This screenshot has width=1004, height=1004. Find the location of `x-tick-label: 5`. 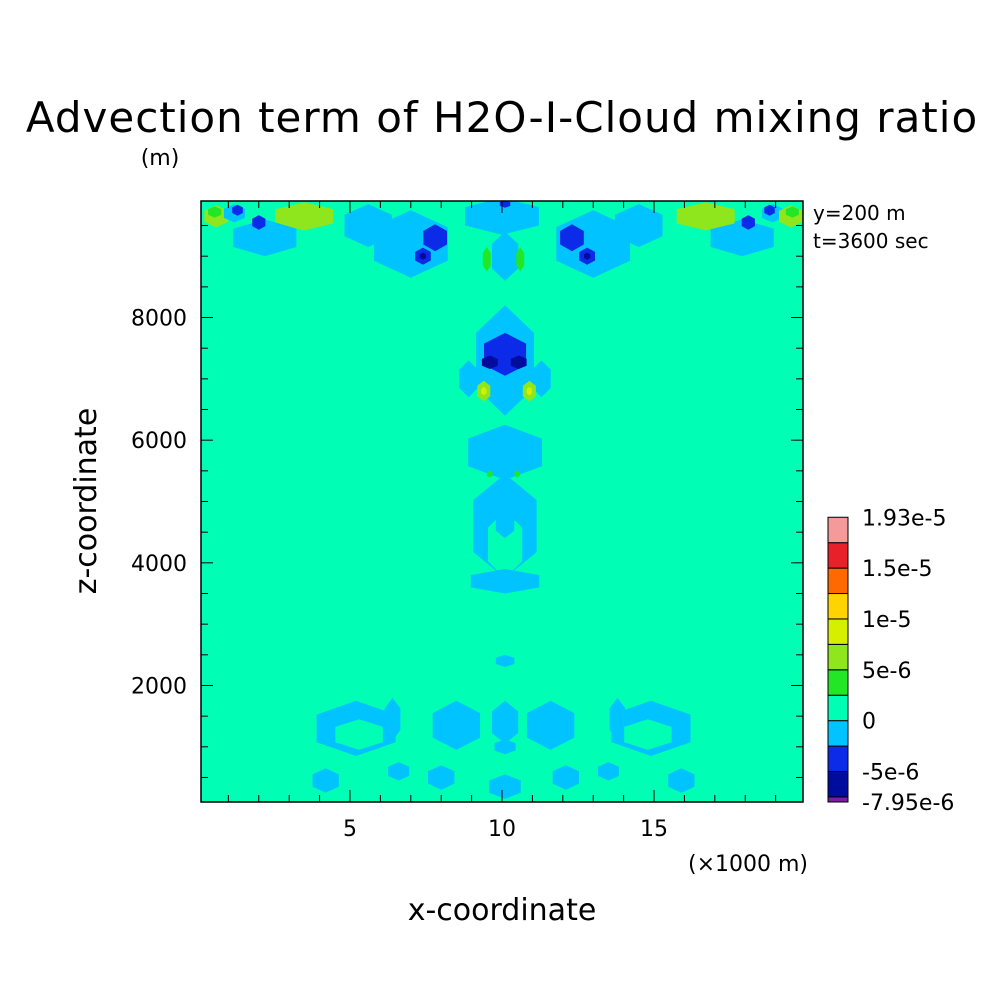

x-tick-label: 5 is located at coordinates (350, 829).